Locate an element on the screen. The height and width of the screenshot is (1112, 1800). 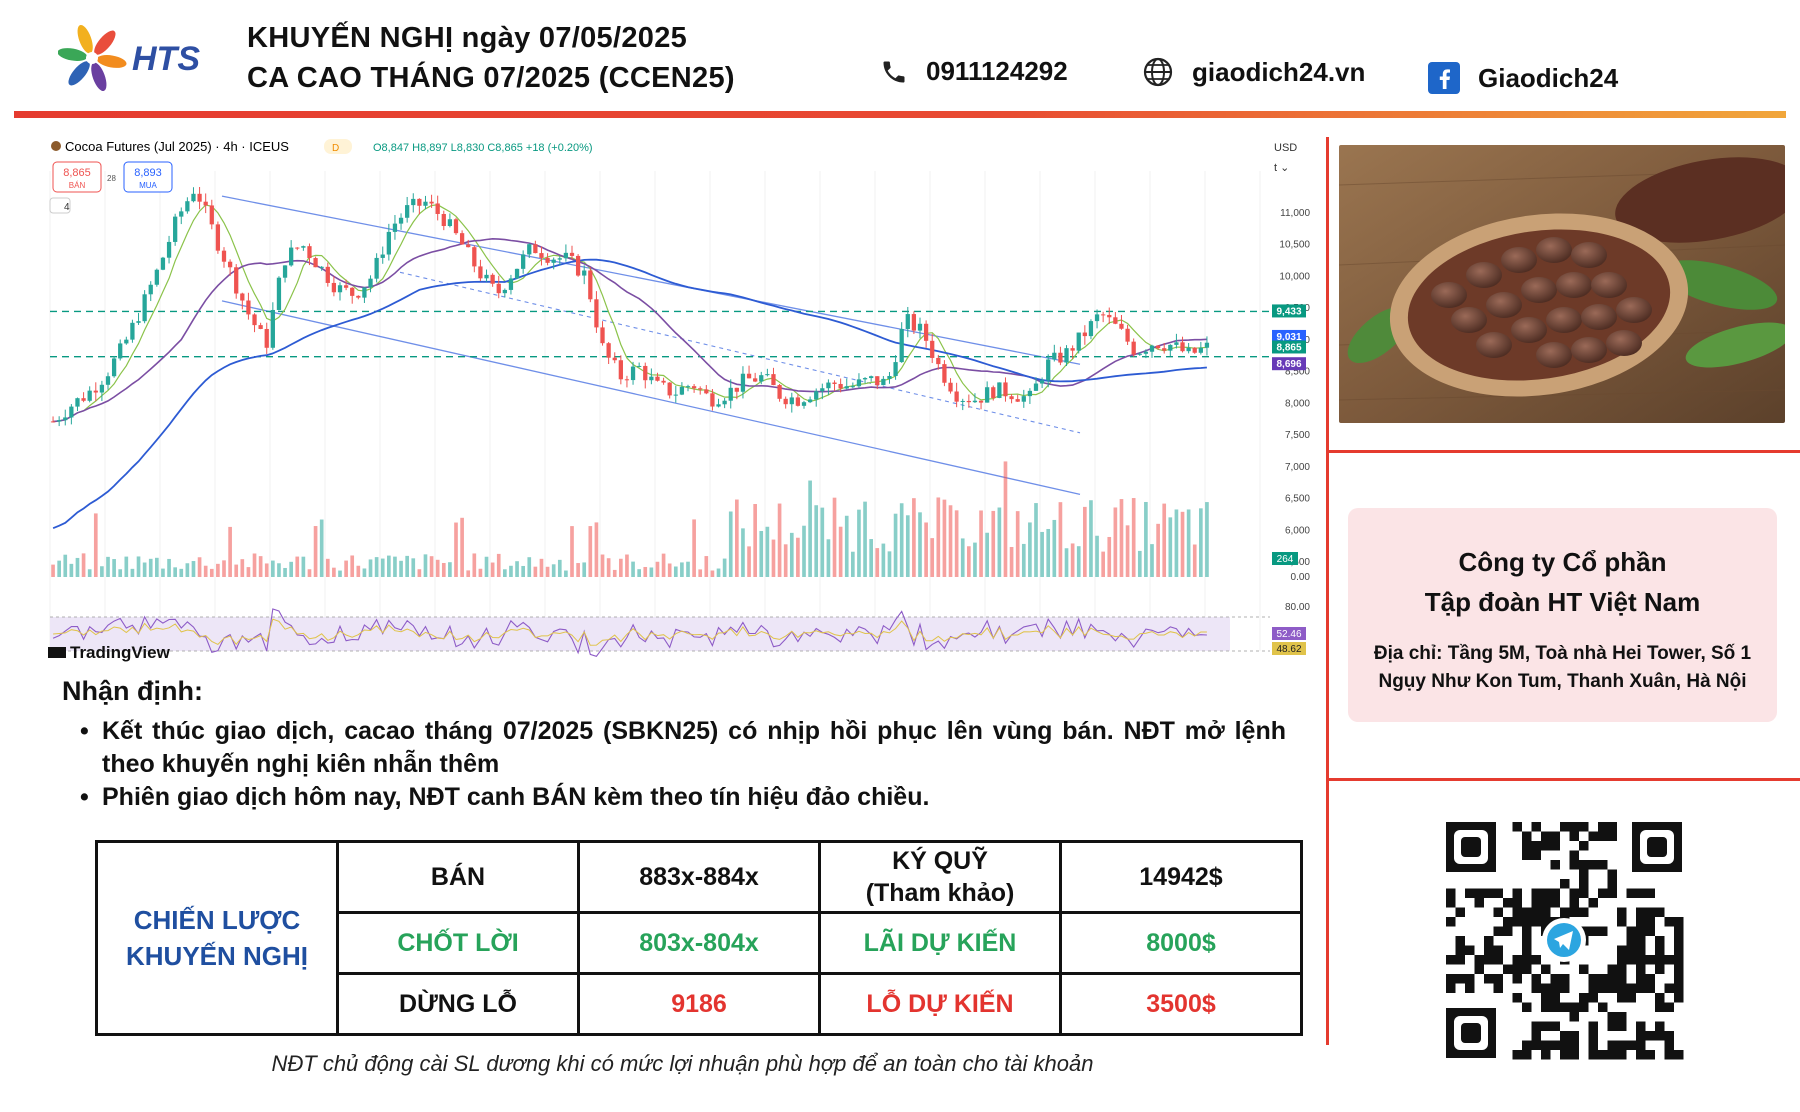
expected-profit-label: LÃI DỰ KIẾN is located at coordinates (940, 943).